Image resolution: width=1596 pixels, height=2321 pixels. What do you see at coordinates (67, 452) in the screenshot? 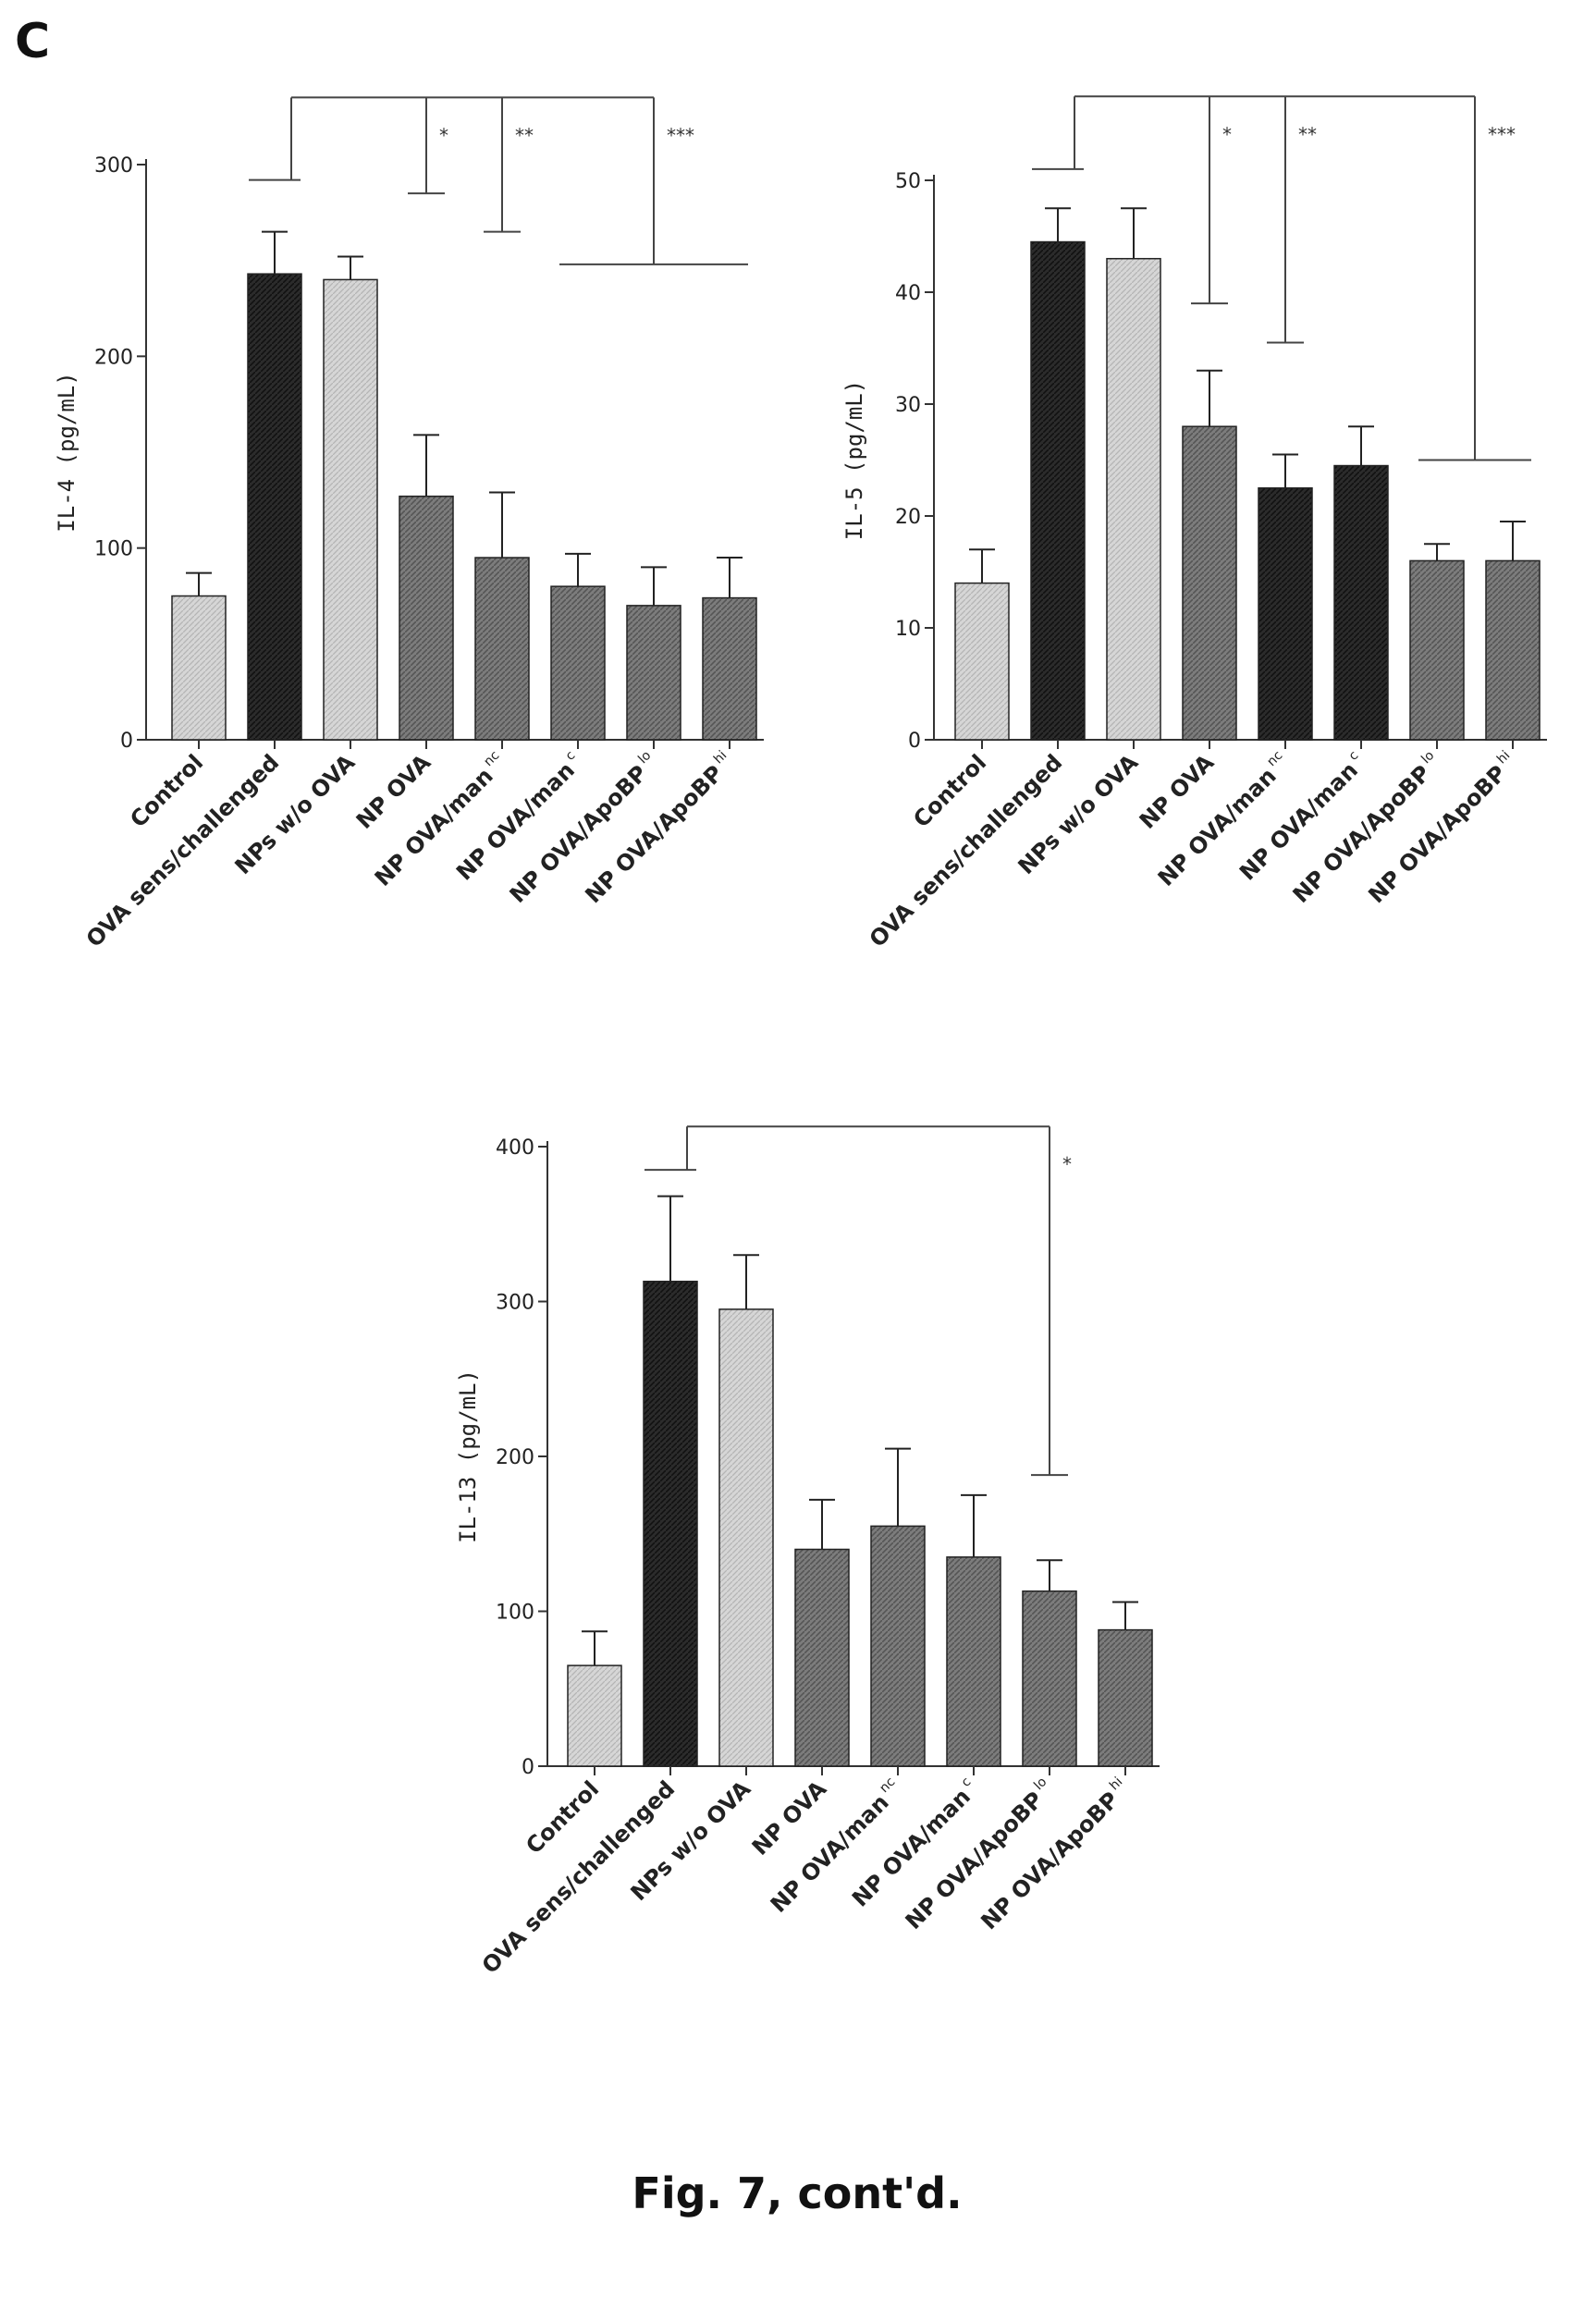
I see `y-axis-title: IL-4 (pg/mL)` at bounding box center [67, 452].